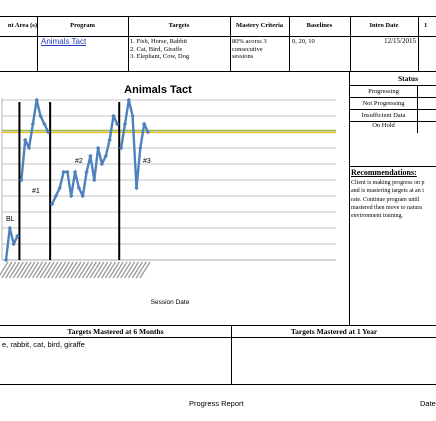  I want to click on mastery-line-1: 80% acorss 3, so click(249, 41).